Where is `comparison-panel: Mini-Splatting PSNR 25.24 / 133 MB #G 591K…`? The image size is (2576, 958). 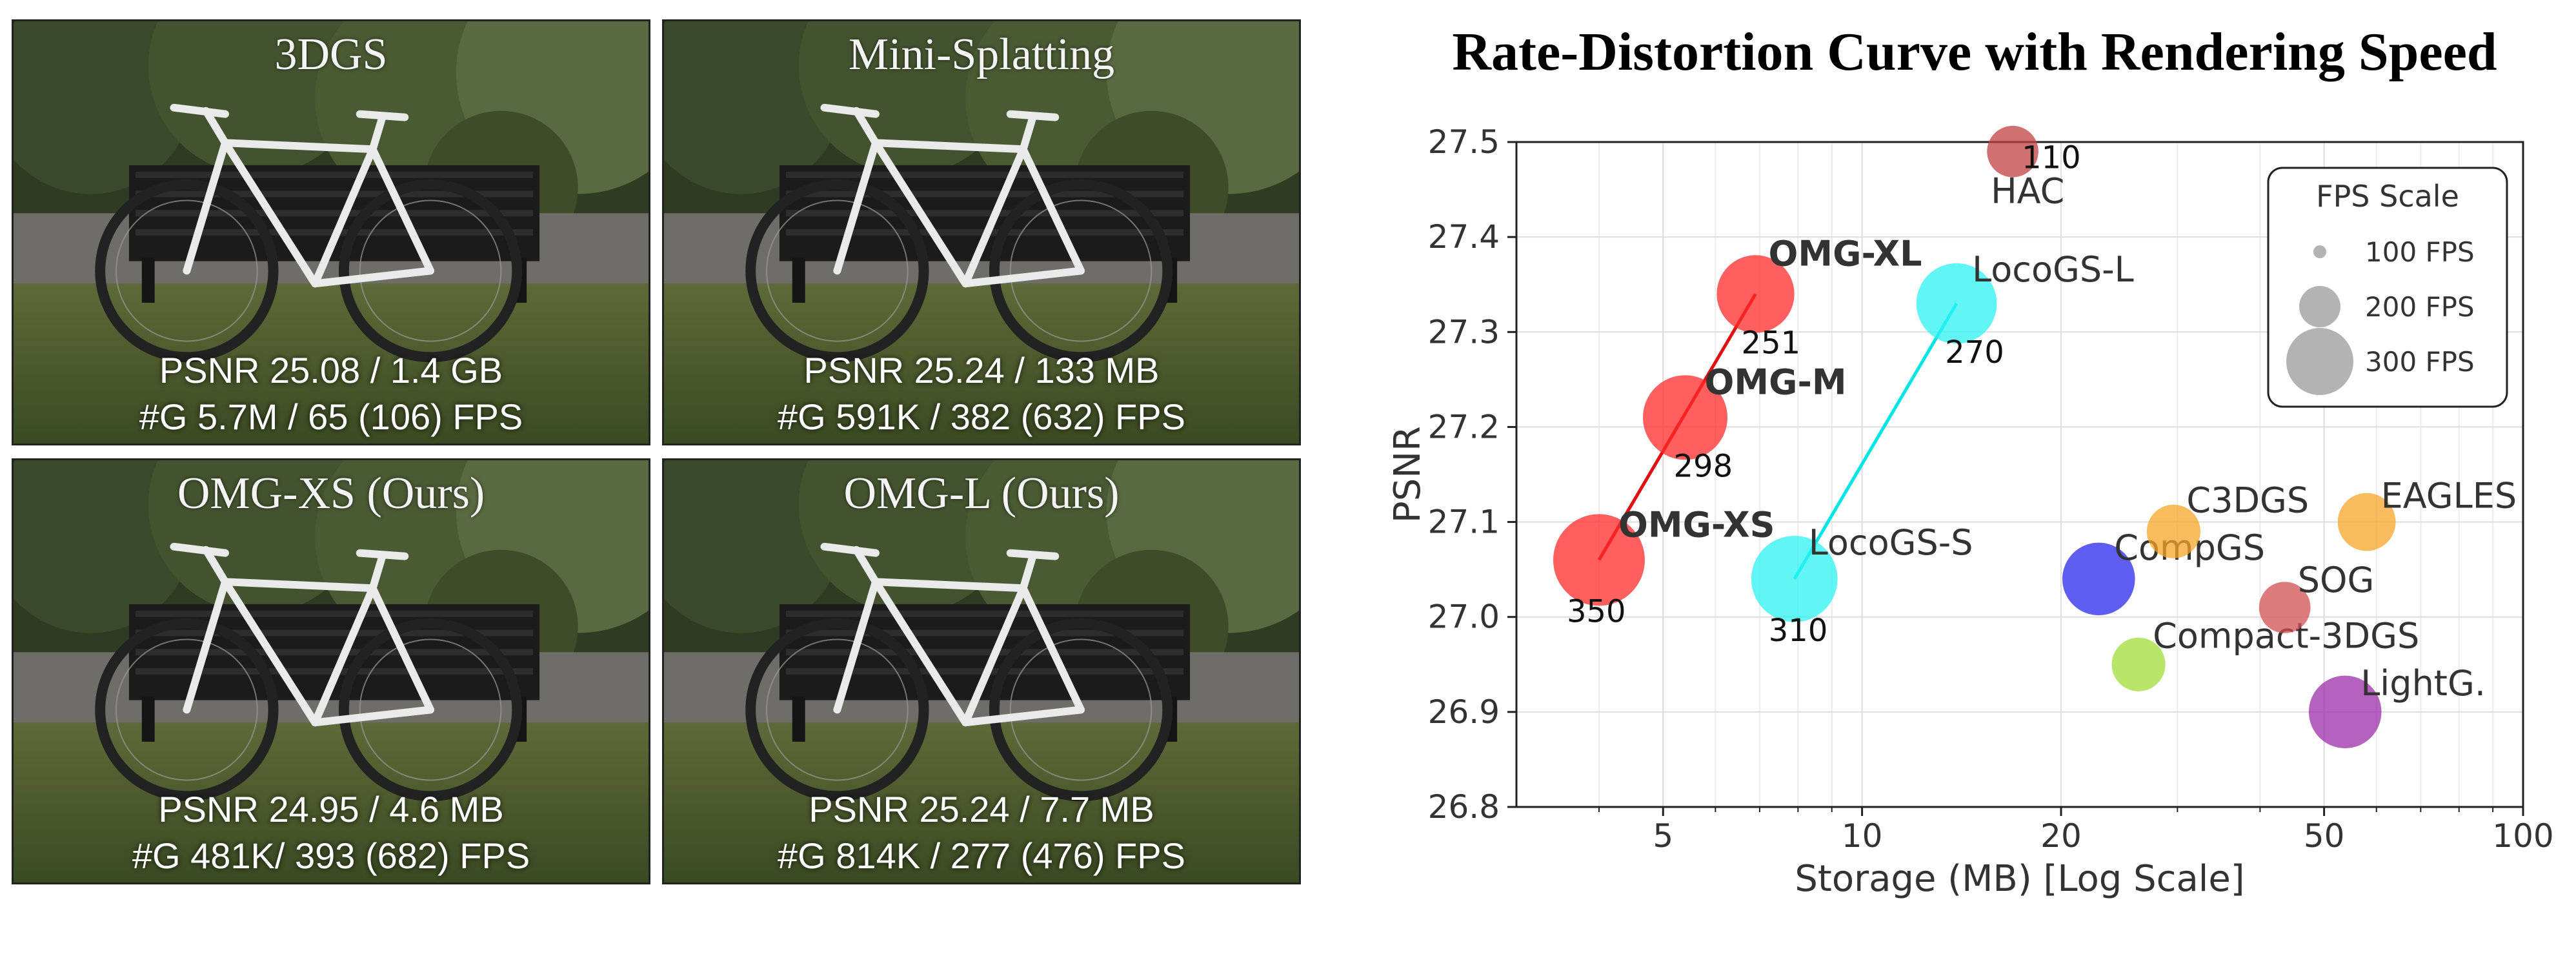 comparison-panel: Mini-Splatting PSNR 25.24 / 133 MB #G 591K… is located at coordinates (982, 232).